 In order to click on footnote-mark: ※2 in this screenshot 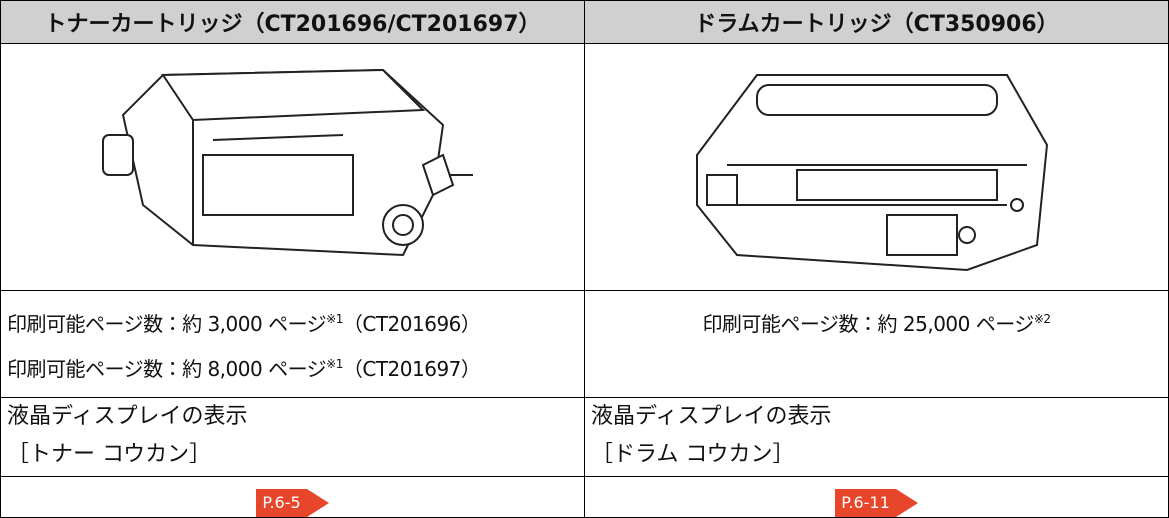, I will do `click(1042, 319)`.